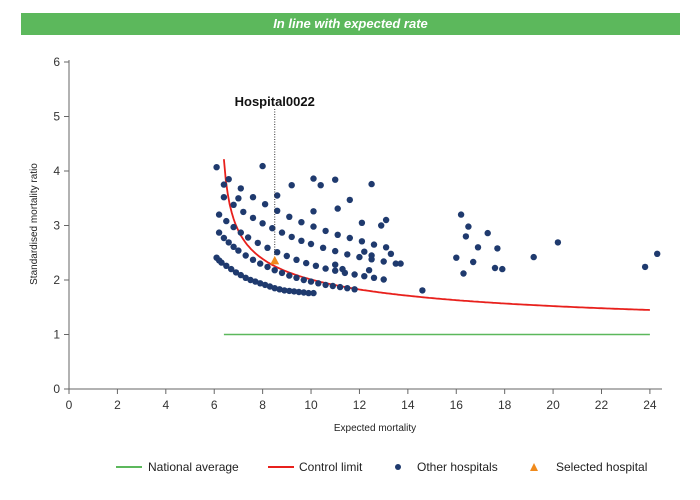 This screenshot has width=700, height=500. I want to click on selected-hospital-marker, so click(275, 260).